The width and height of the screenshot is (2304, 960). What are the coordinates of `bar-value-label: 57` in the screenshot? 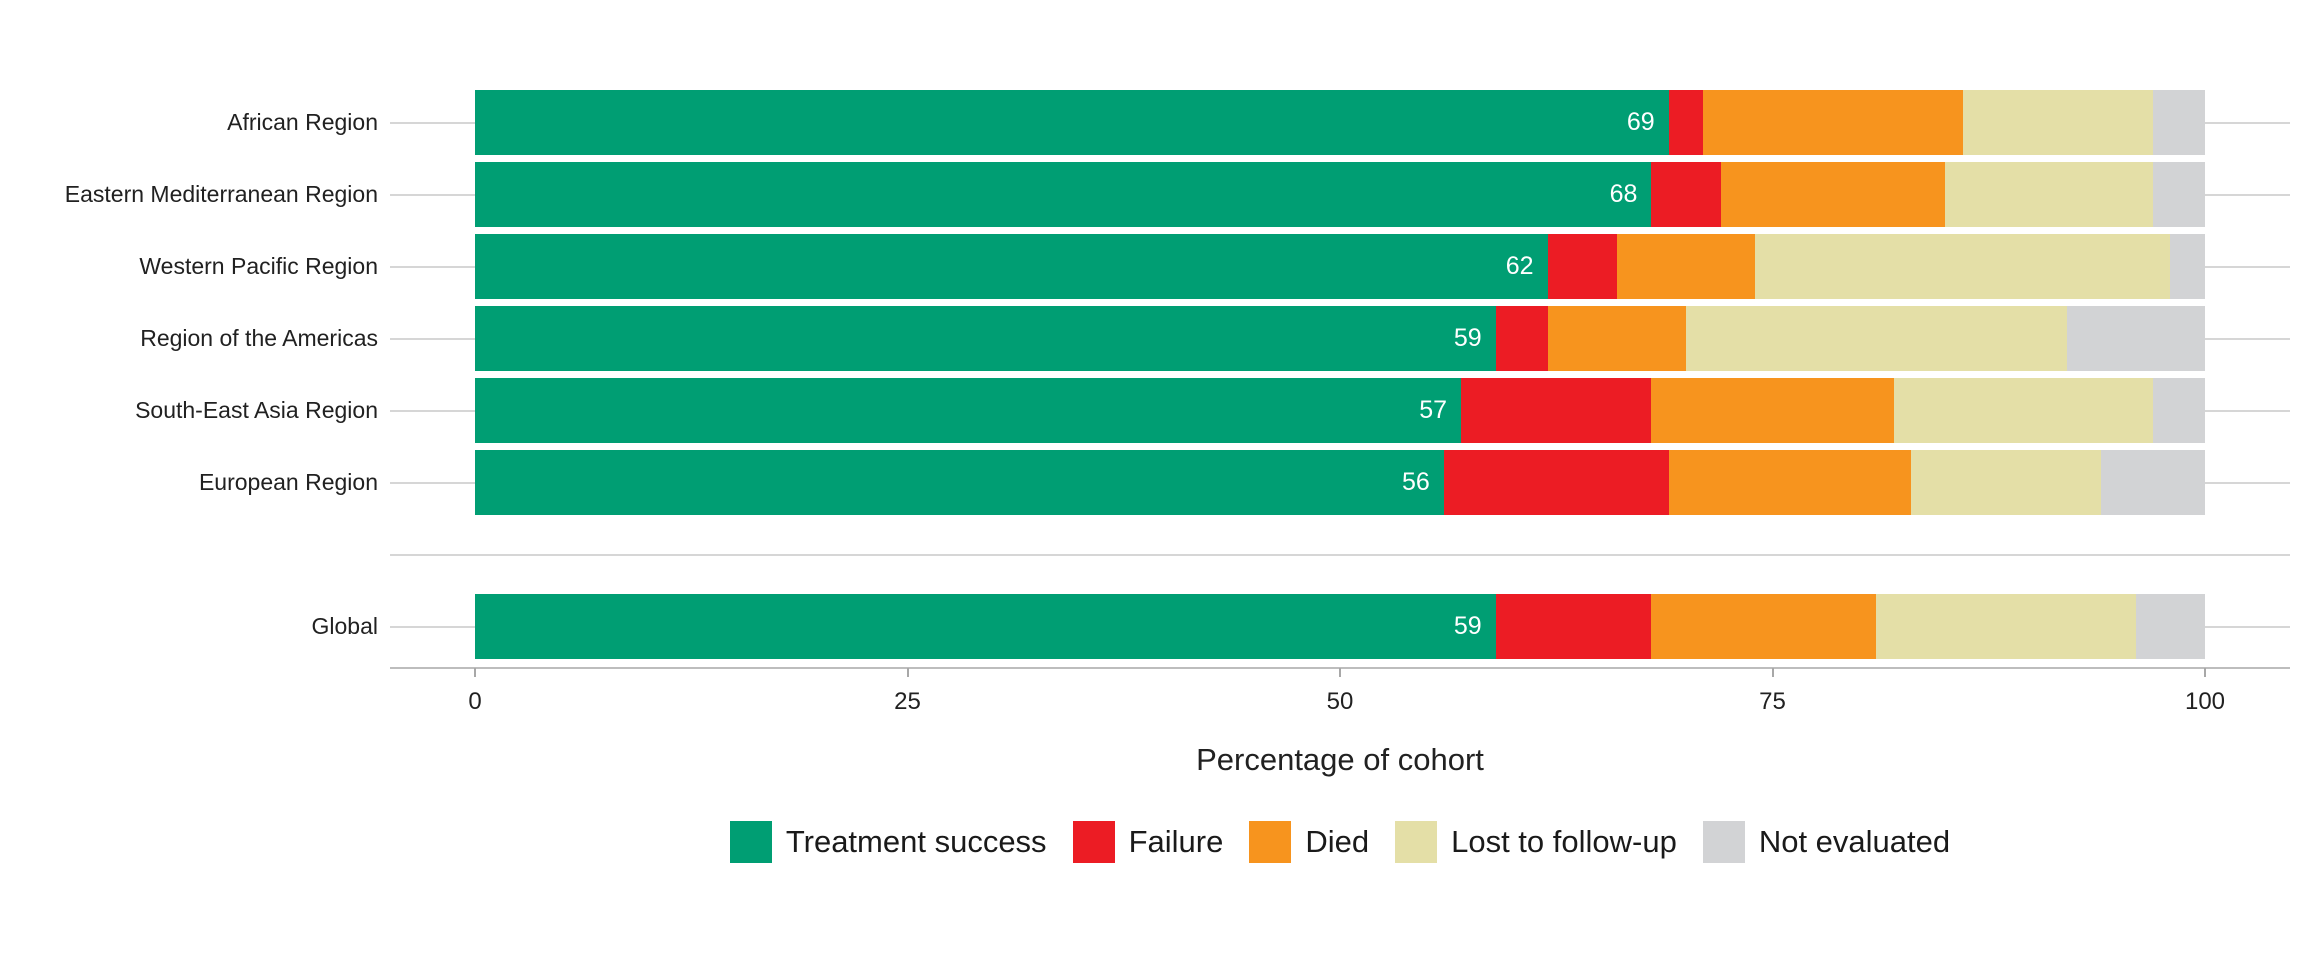 It's located at (1433, 410).